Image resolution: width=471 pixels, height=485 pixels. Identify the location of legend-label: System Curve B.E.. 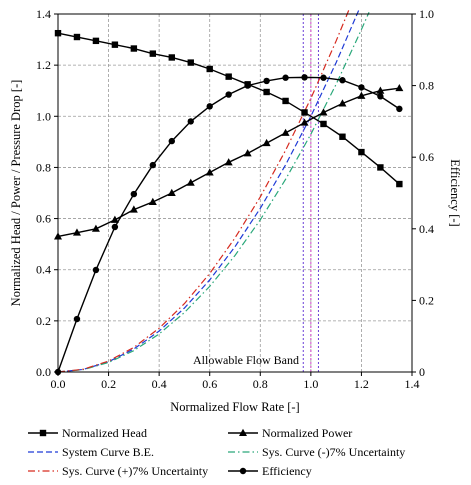
(108, 452).